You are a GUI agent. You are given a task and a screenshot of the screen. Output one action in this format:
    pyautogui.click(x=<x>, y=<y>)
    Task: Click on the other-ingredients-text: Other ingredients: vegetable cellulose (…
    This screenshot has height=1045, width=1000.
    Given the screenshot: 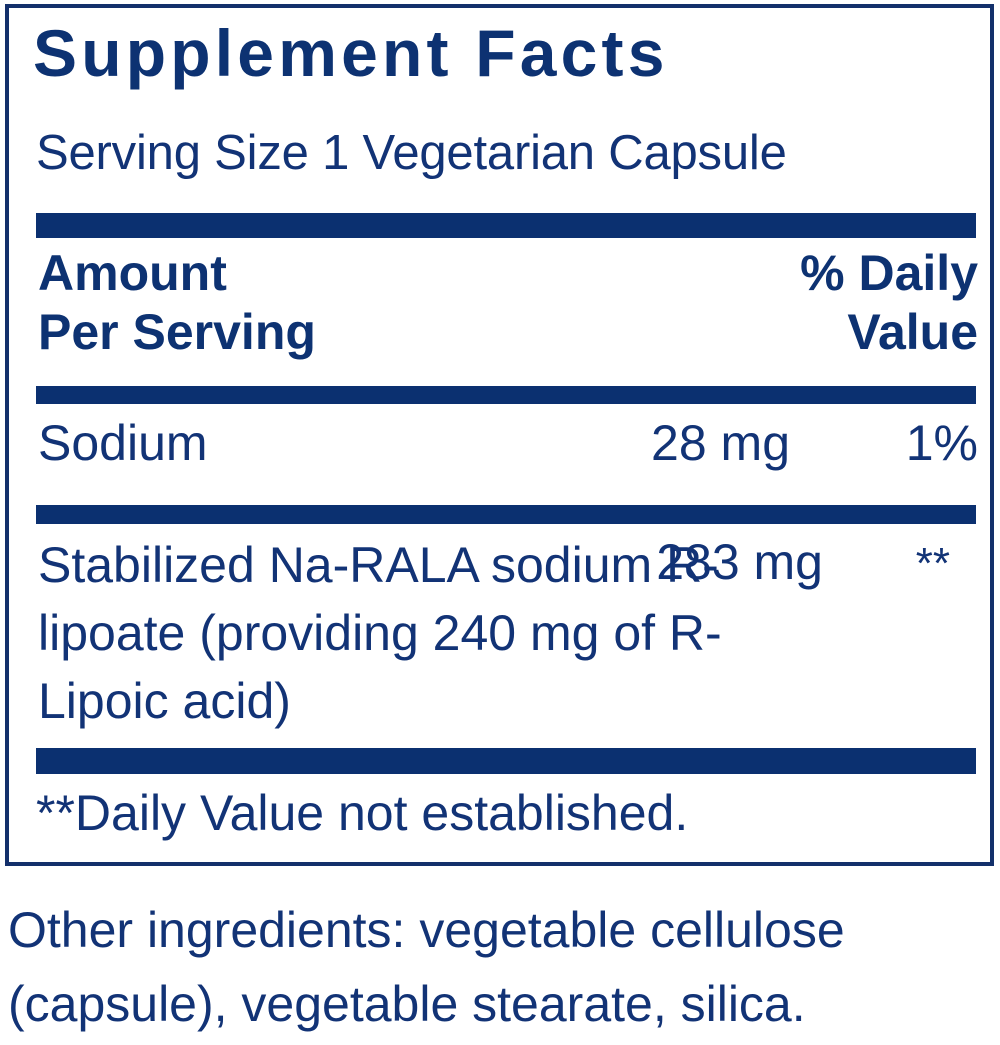 What is the action you would take?
    pyautogui.click(x=426, y=967)
    